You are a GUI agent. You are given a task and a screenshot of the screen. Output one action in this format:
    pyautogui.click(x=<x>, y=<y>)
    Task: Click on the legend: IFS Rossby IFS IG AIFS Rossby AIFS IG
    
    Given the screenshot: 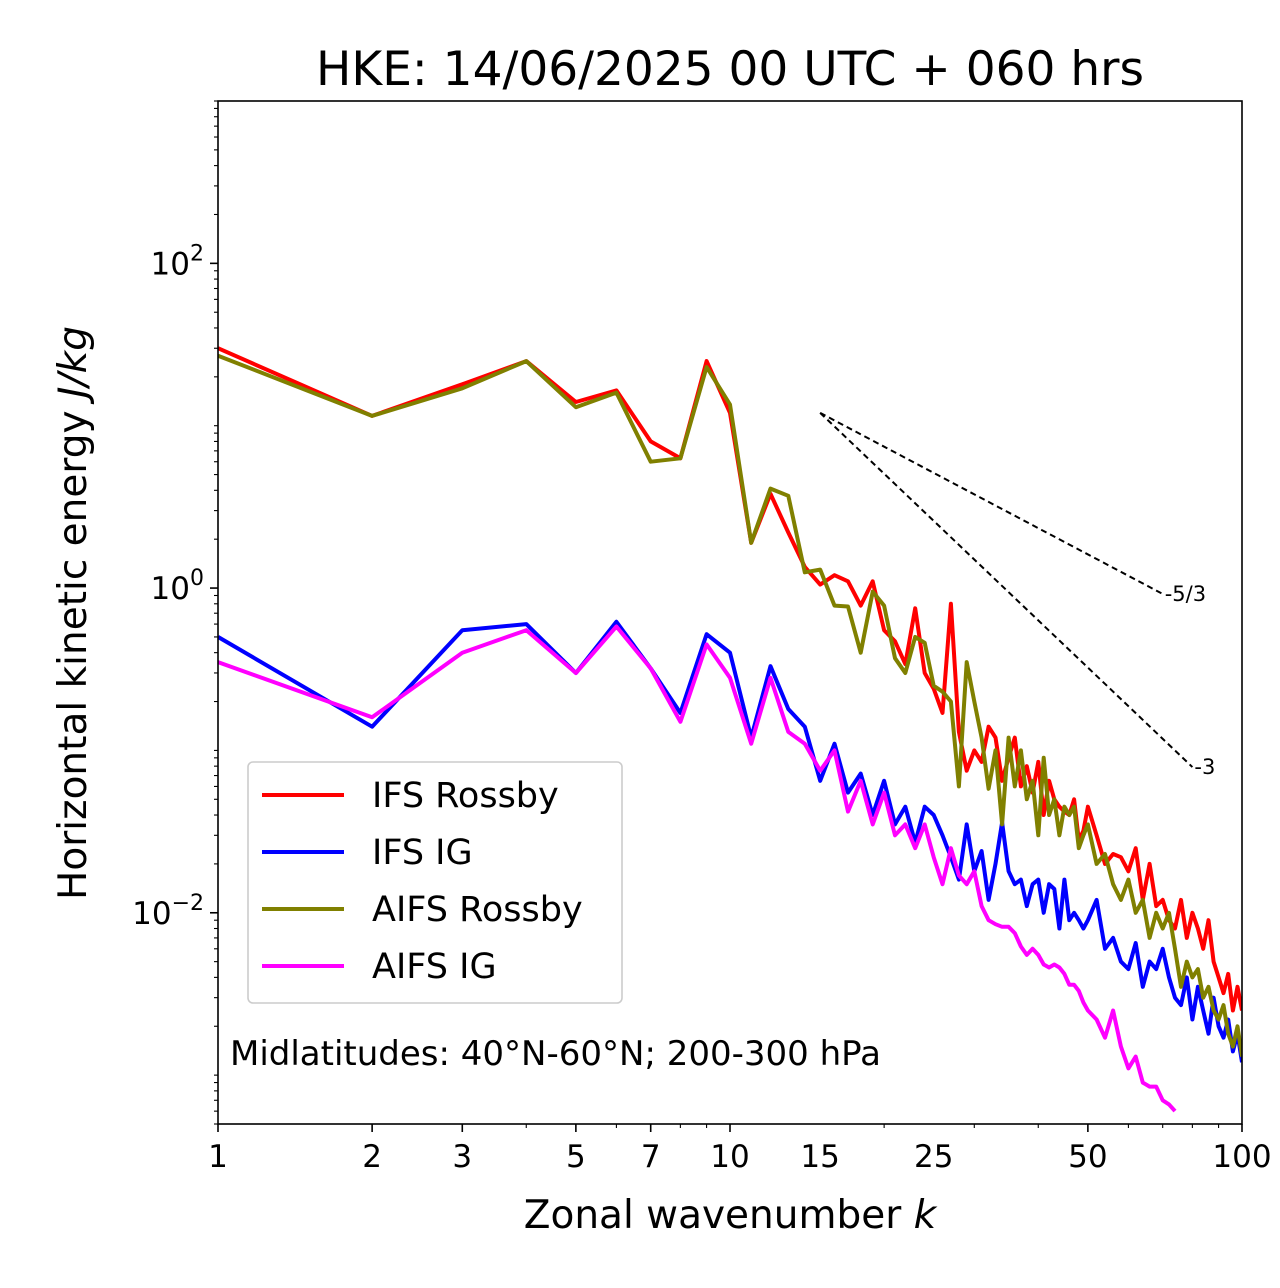 What is the action you would take?
    pyautogui.click(x=435, y=882)
    